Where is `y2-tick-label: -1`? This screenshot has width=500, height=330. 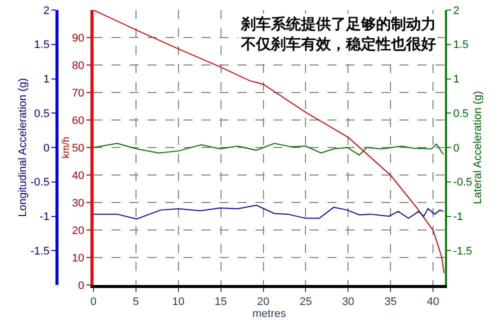 y2-tick-label: -1 is located at coordinates (458, 217).